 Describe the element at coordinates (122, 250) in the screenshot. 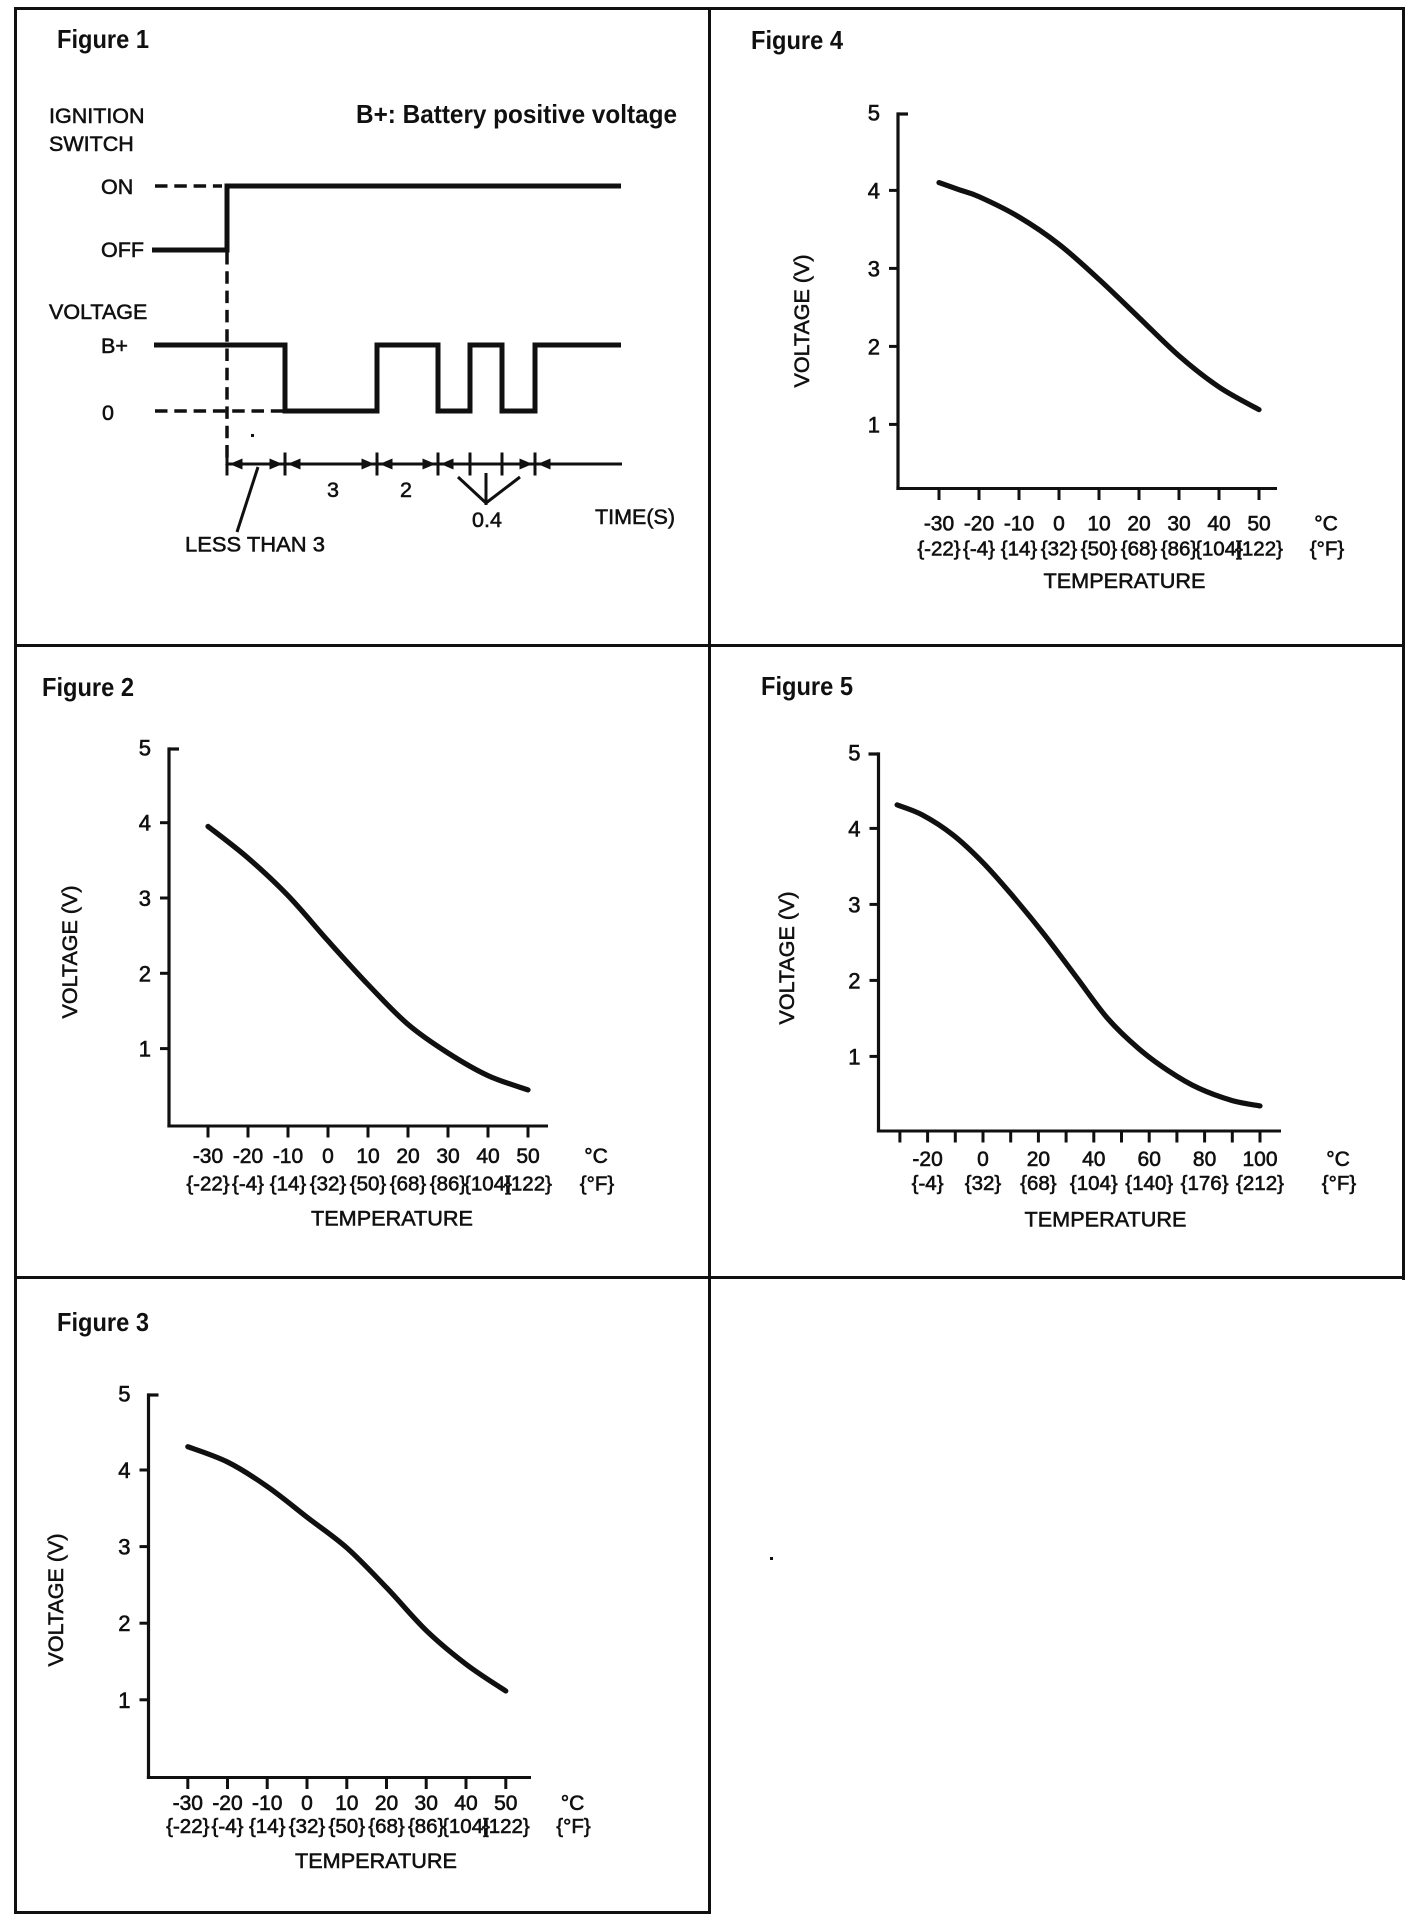

I see `svg-text: OFF` at that location.